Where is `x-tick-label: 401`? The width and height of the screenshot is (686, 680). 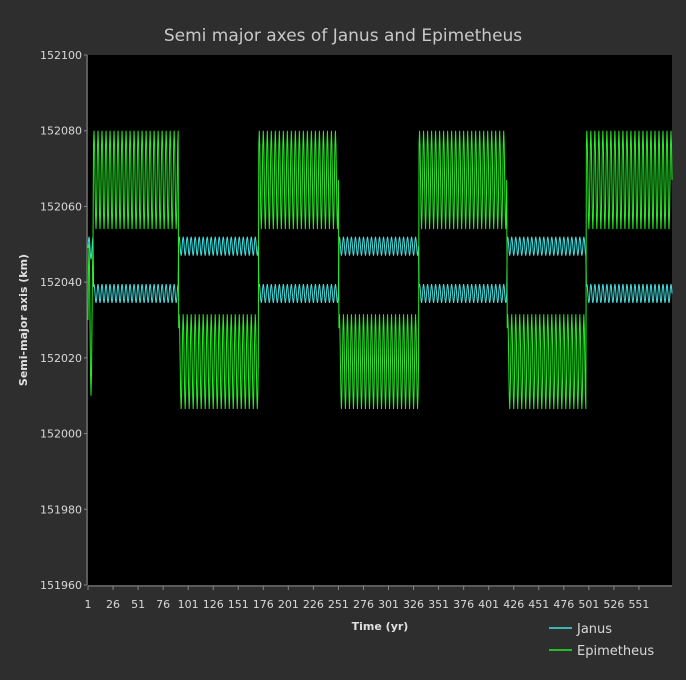
x-tick-label: 401 is located at coordinates (488, 604).